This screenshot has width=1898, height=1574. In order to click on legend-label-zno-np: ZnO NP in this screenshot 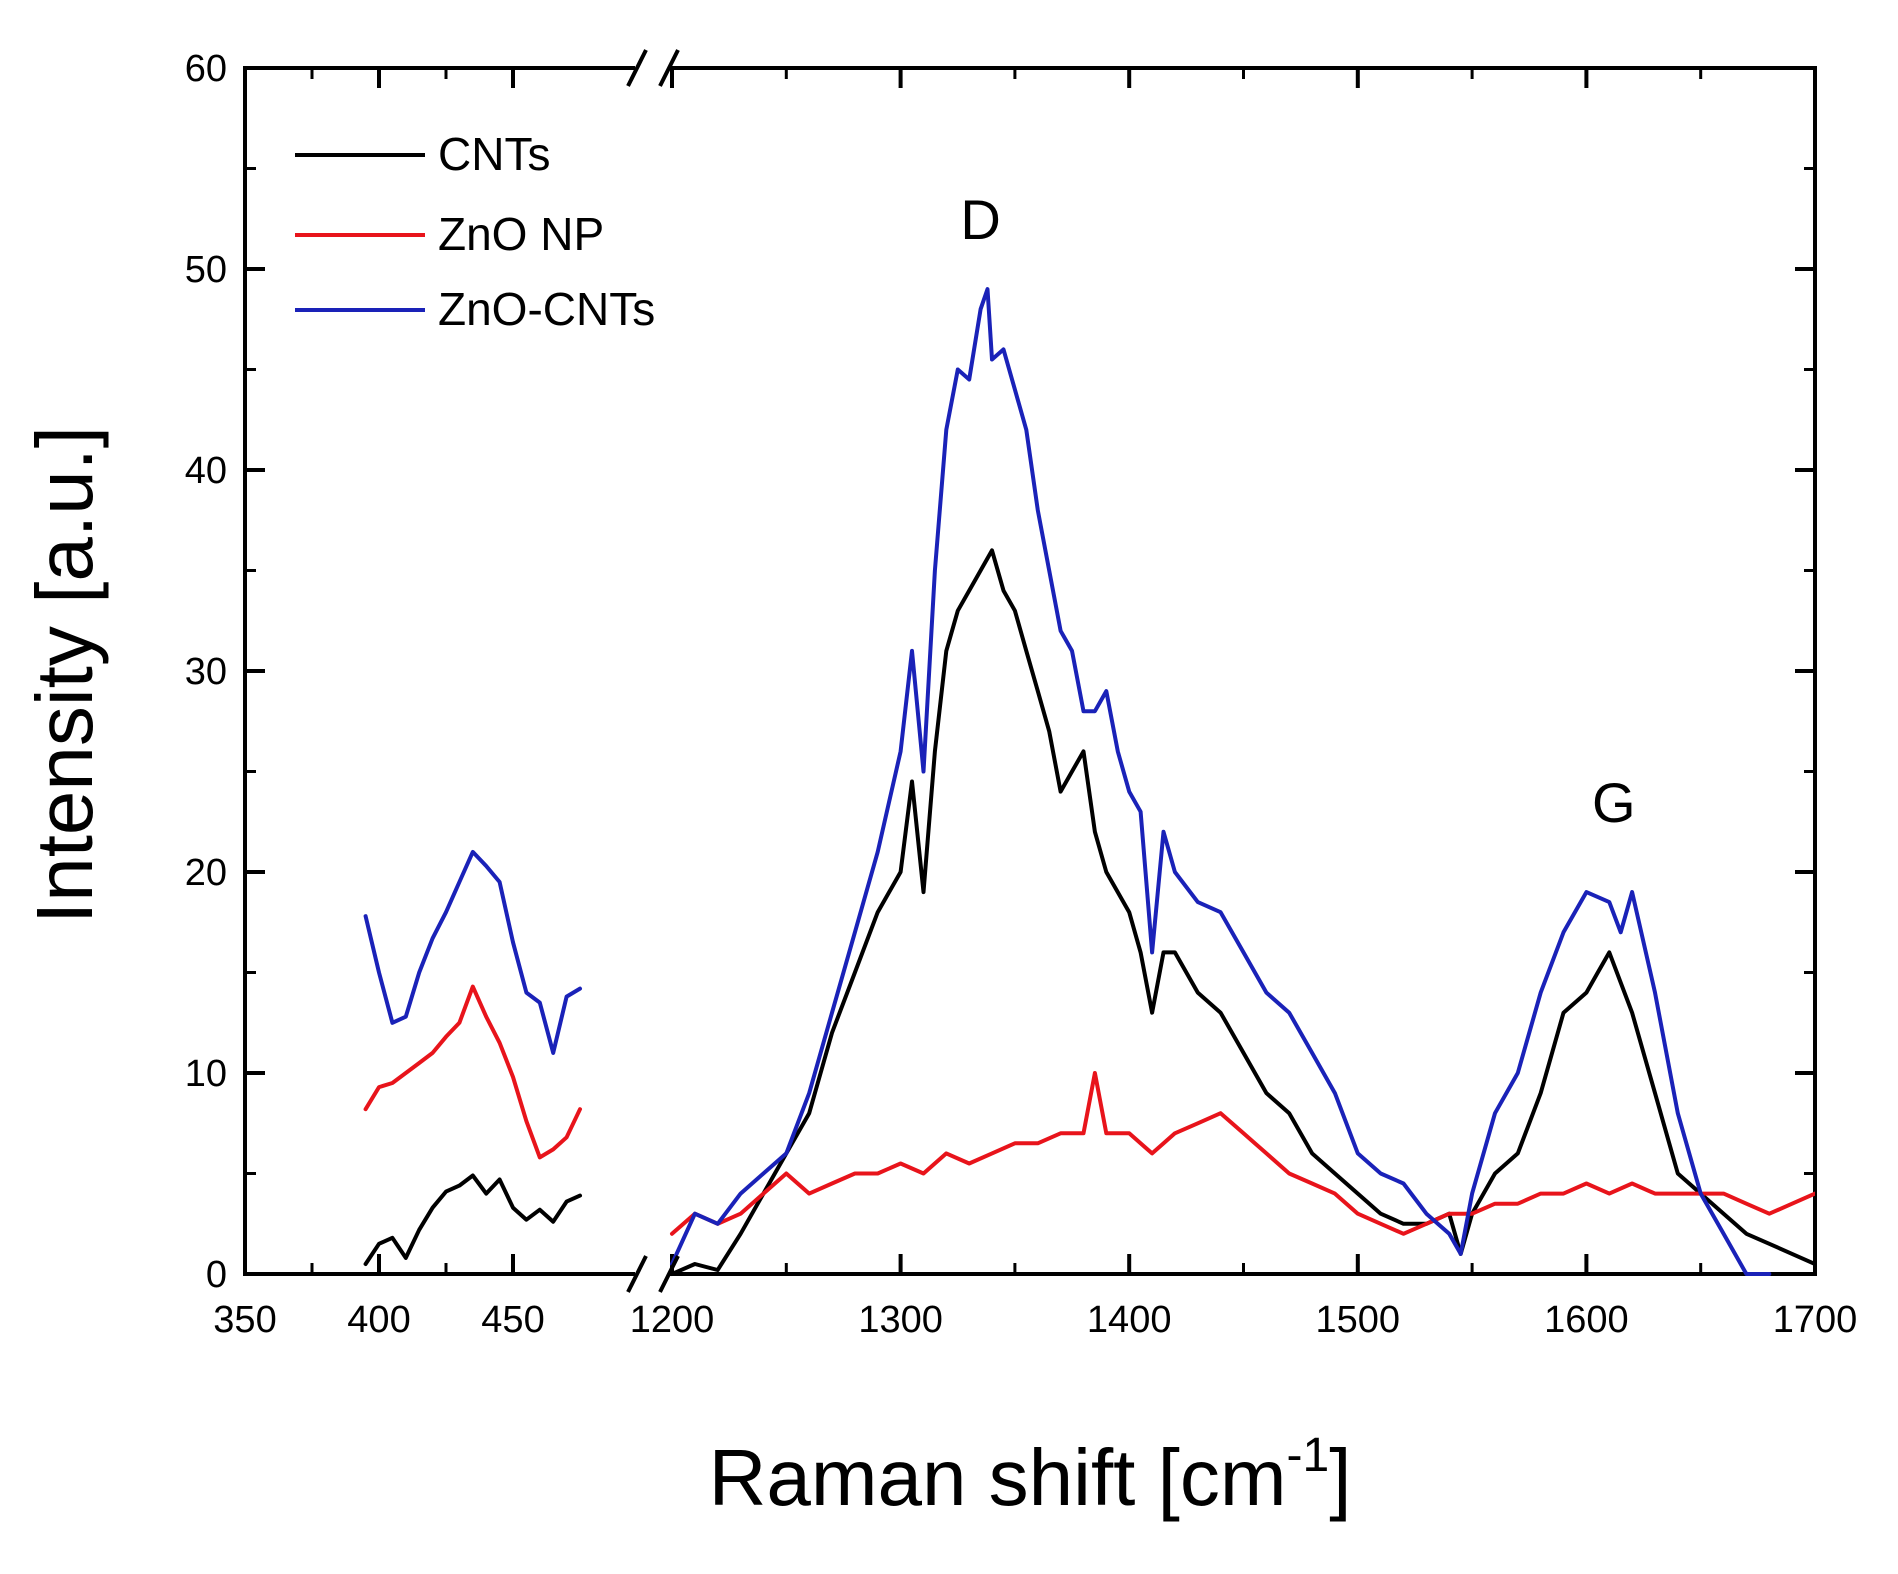, I will do `click(521, 234)`.